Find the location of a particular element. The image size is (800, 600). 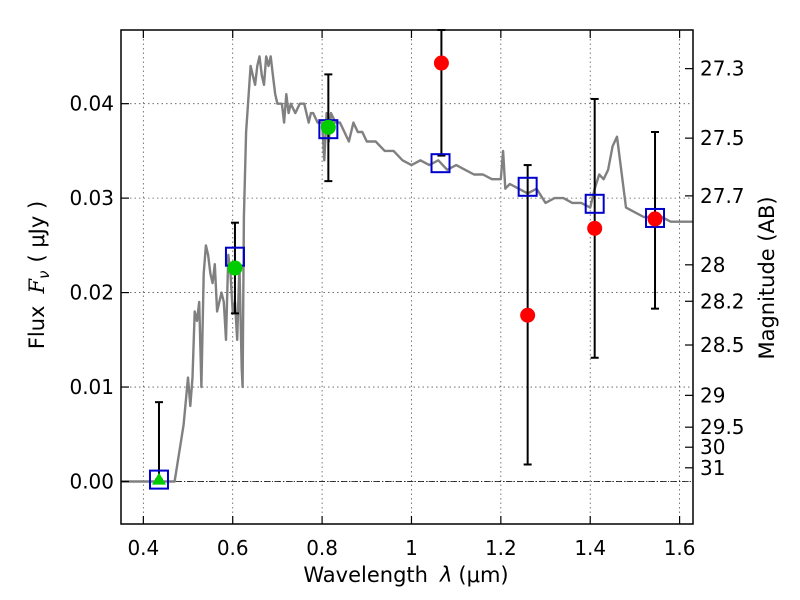

right-tick-label: 28.5 is located at coordinates (722, 345).